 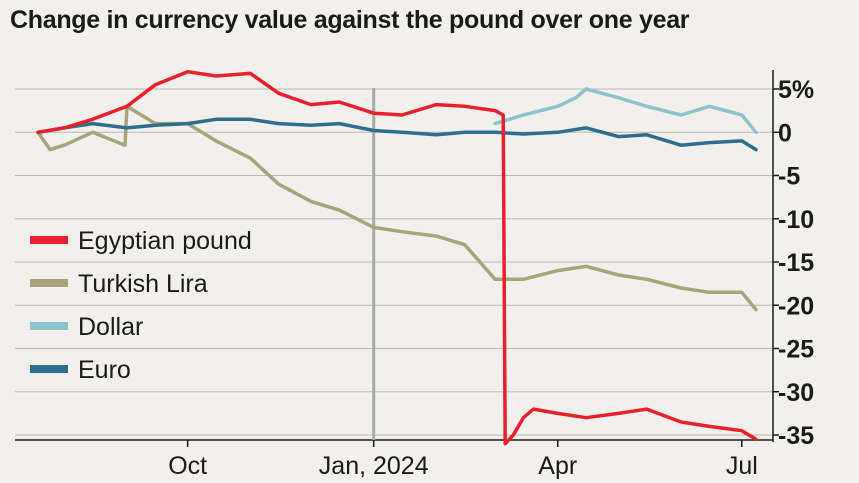 I want to click on legend-label-dollar: Dollar, so click(x=110, y=327).